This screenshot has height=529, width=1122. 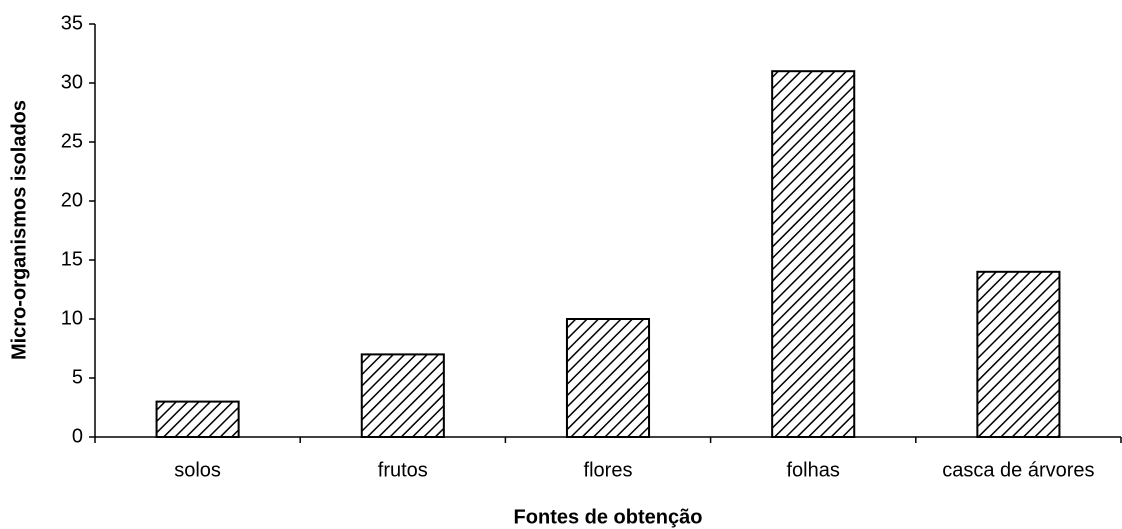 What do you see at coordinates (77, 377) in the screenshot?
I see `y-tick-label: 5` at bounding box center [77, 377].